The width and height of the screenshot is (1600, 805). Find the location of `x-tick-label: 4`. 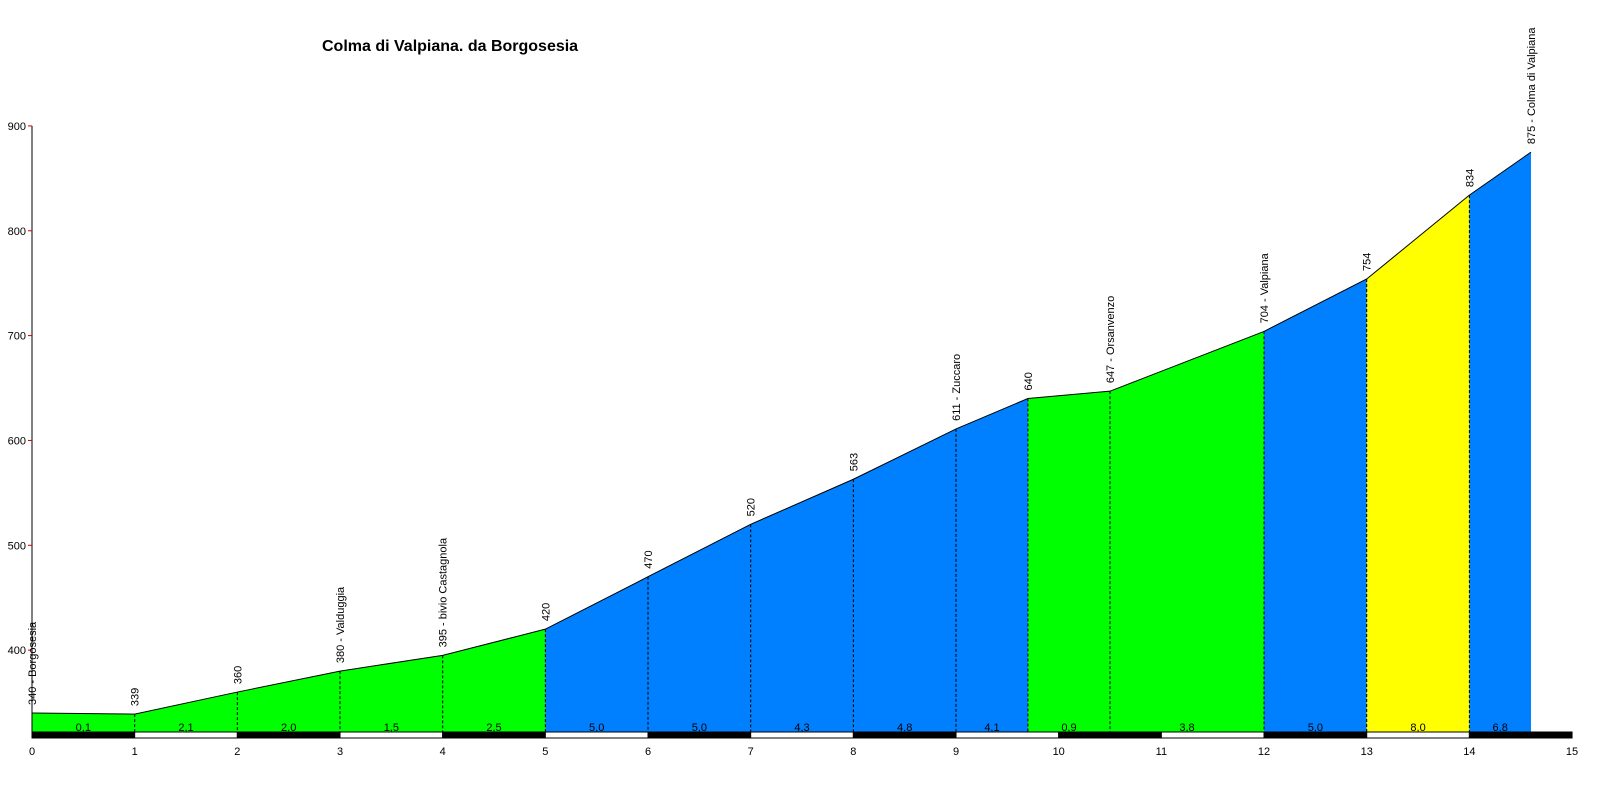

x-tick-label: 4 is located at coordinates (443, 752).